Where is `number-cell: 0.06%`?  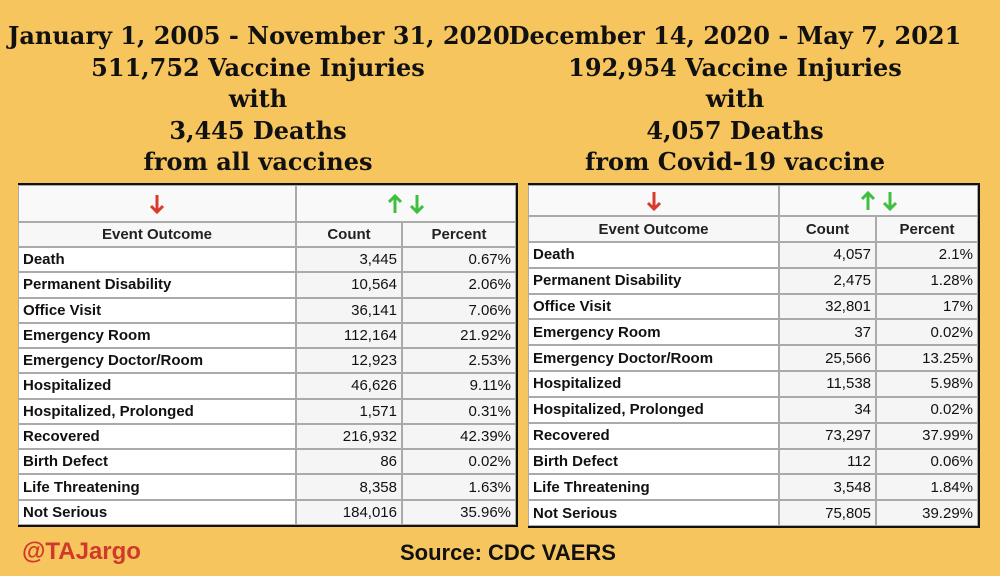
number-cell: 0.06% is located at coordinates (927, 461).